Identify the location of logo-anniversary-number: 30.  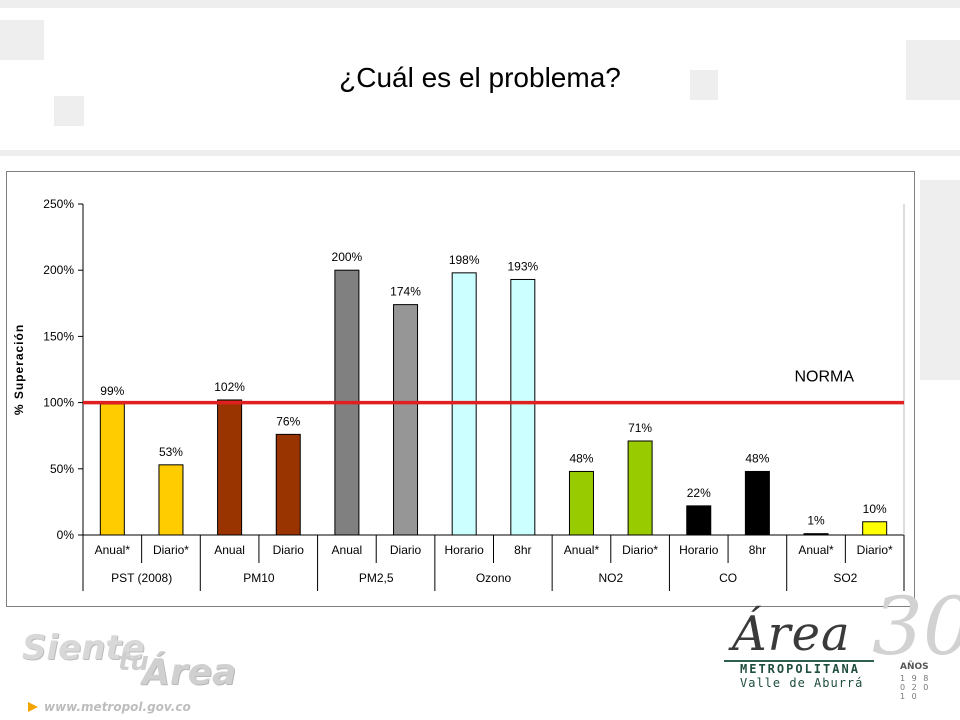
(916, 626).